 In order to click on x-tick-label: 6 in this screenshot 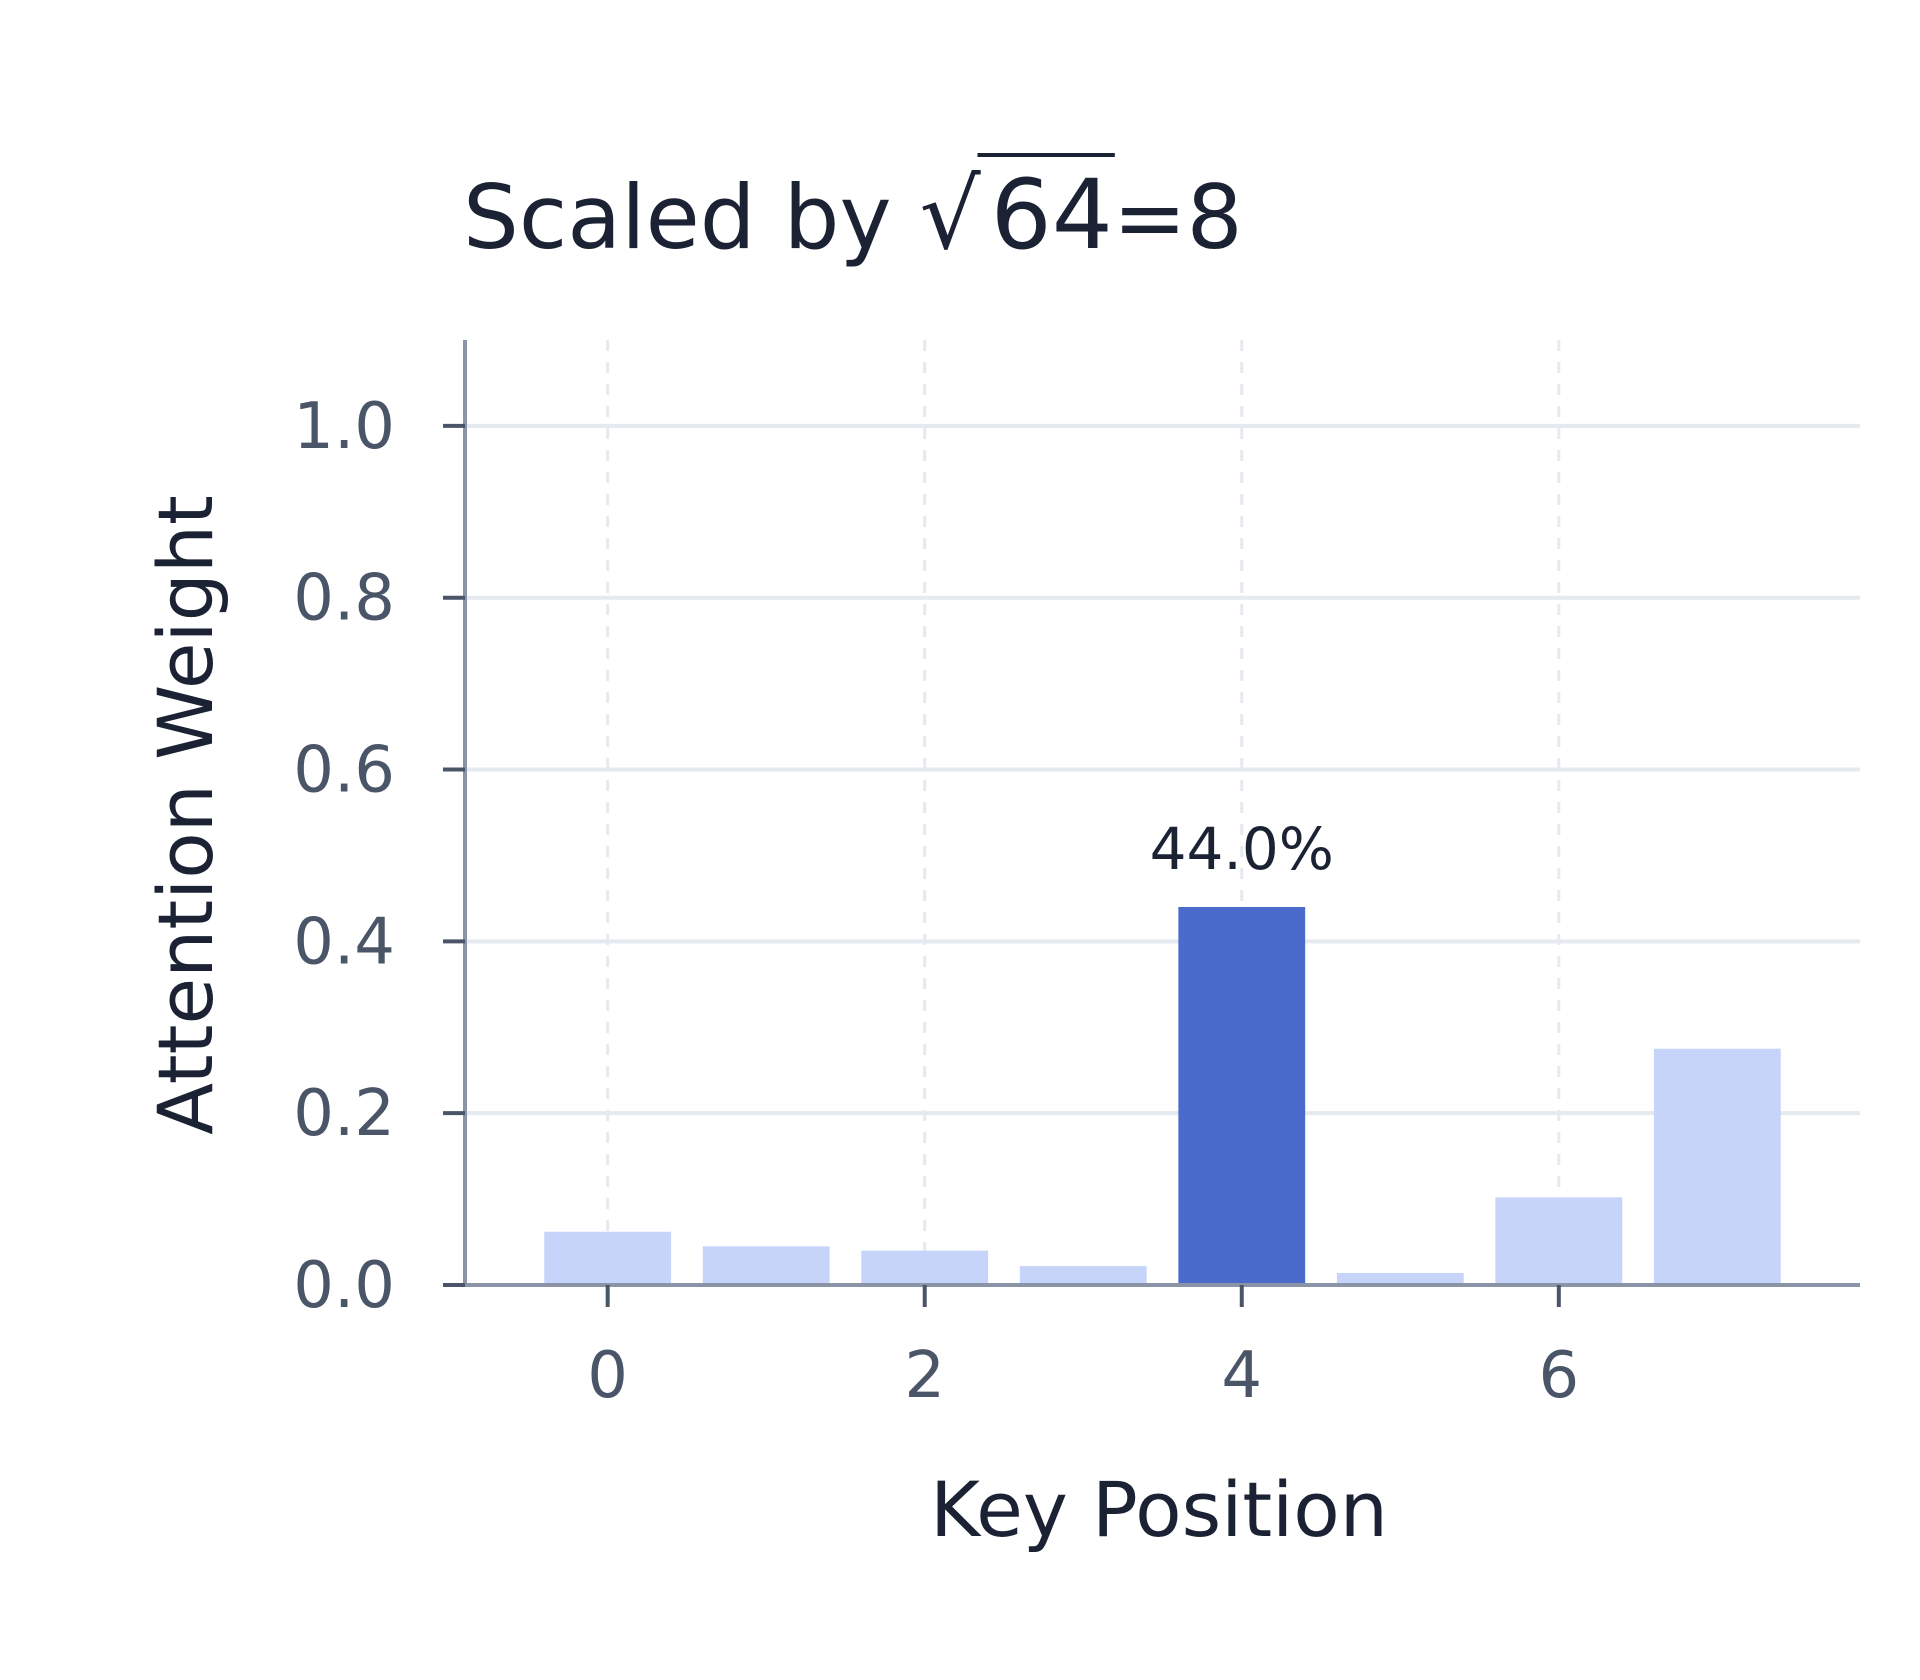, I will do `click(1558, 1376)`.